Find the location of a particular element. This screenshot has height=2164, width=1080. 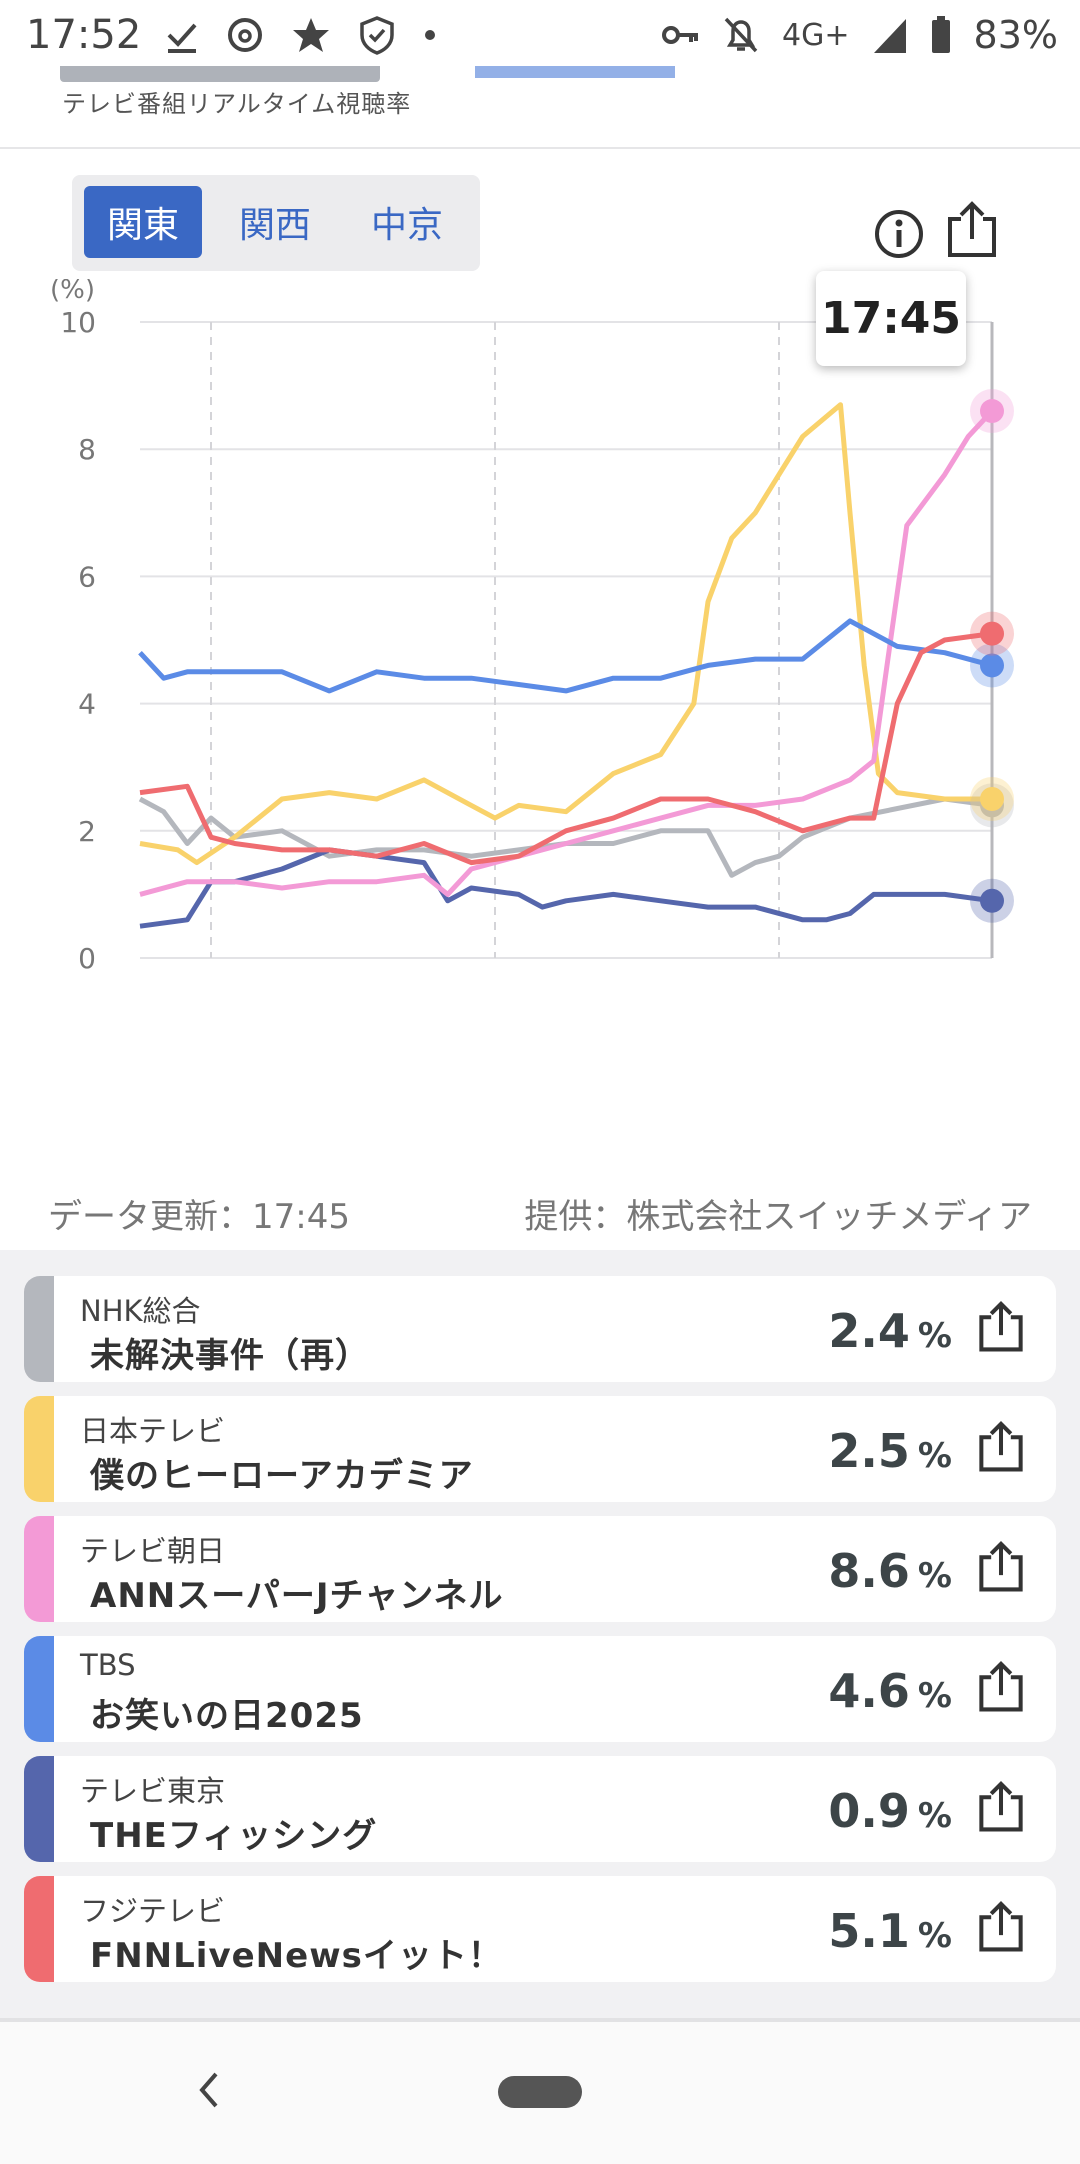

program-title: お笑いの日2025 is located at coordinates (227, 1716).